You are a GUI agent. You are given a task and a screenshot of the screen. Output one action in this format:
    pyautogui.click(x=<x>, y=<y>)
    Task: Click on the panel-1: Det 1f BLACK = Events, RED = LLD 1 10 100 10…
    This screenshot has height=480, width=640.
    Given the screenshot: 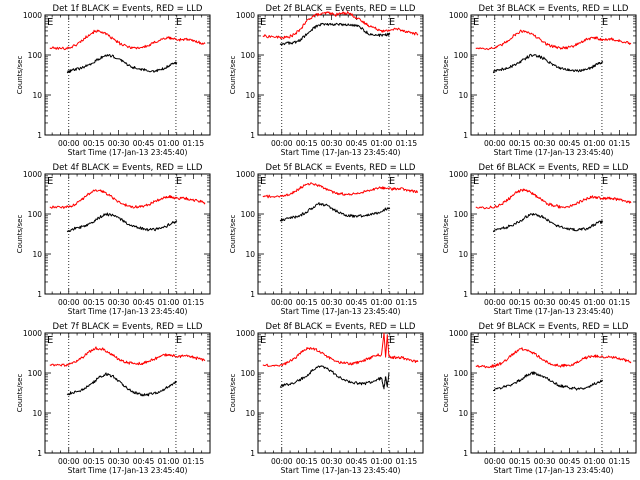 What is the action you would take?
    pyautogui.click(x=113, y=80)
    